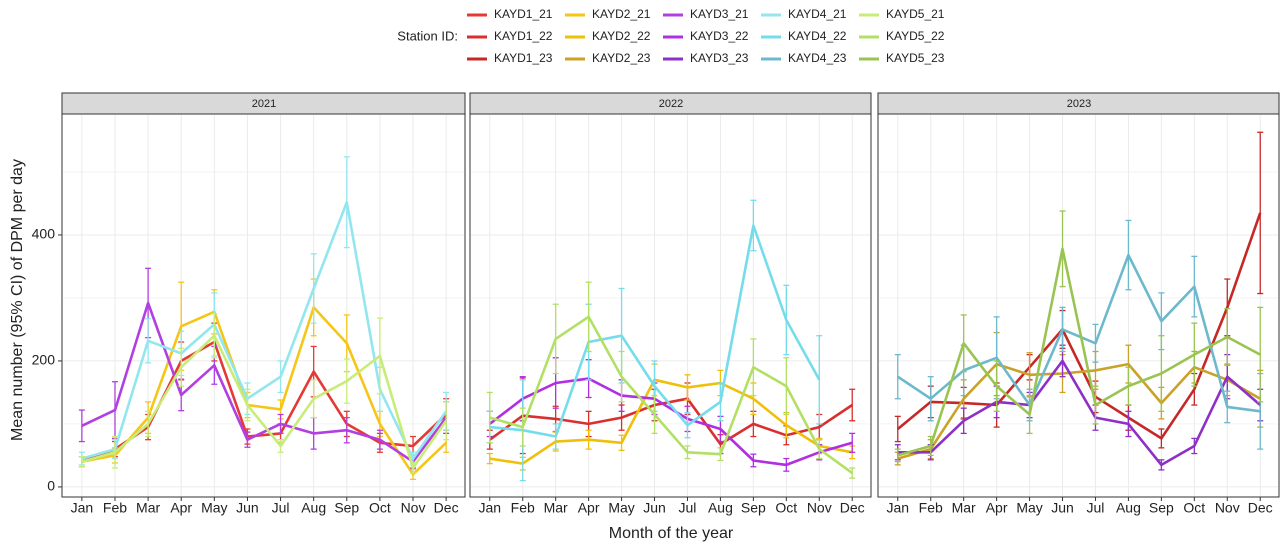 This screenshot has height=545, width=1280. What do you see at coordinates (719, 58) in the screenshot?
I see `legend-label: KAYD3_23` at bounding box center [719, 58].